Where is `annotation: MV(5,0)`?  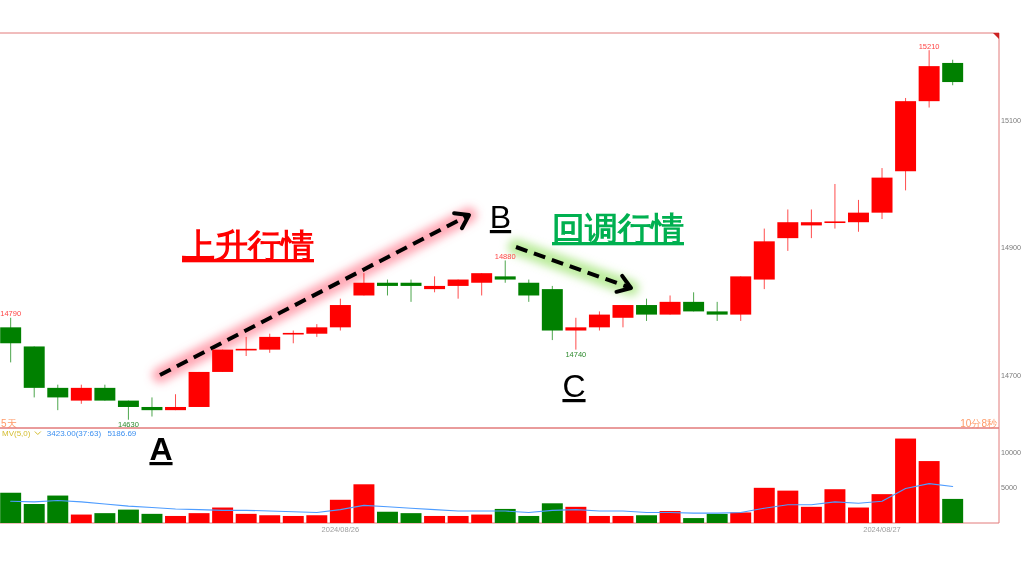 annotation: MV(5,0) is located at coordinates (16, 433).